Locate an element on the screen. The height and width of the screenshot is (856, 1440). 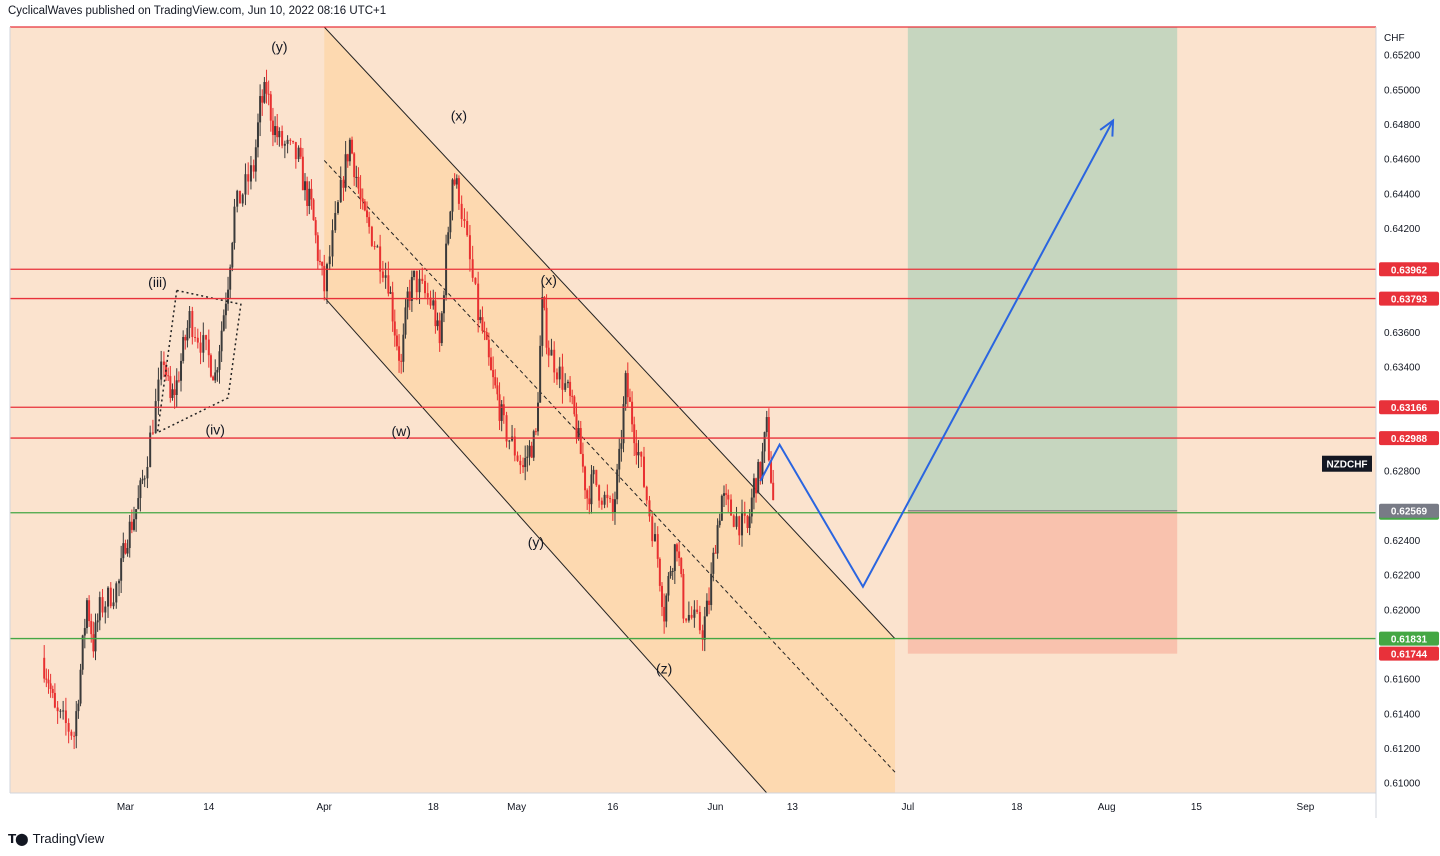
price-tag-0-bg is located at coordinates (1409, 510).